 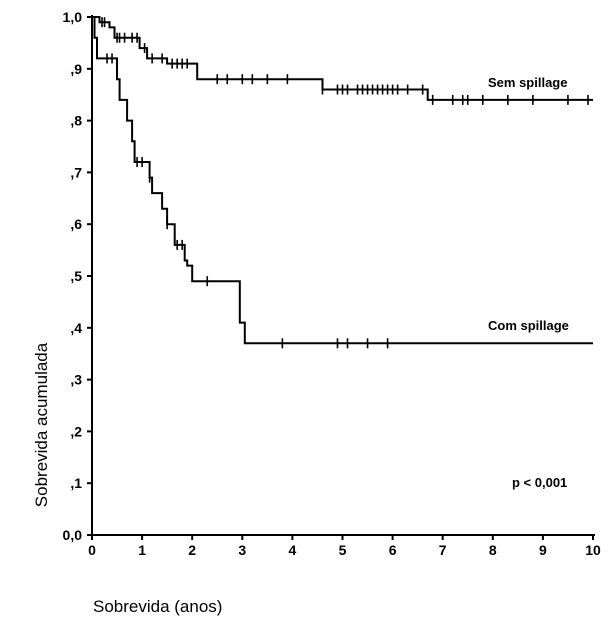 I want to click on y-tick-label: ,6, so click(x=76, y=224).